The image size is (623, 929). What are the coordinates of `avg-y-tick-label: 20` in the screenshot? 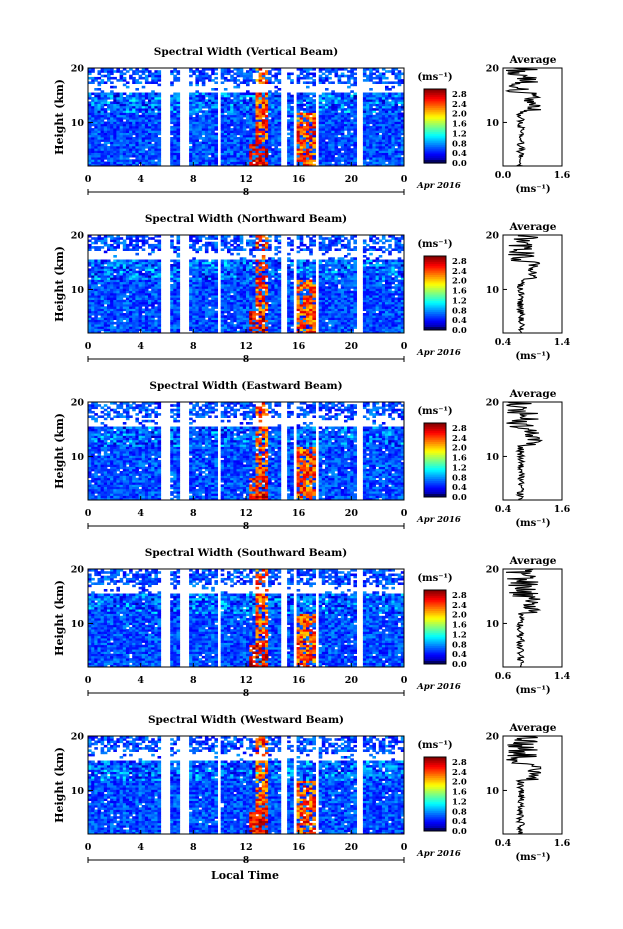 It's located at (493, 69).